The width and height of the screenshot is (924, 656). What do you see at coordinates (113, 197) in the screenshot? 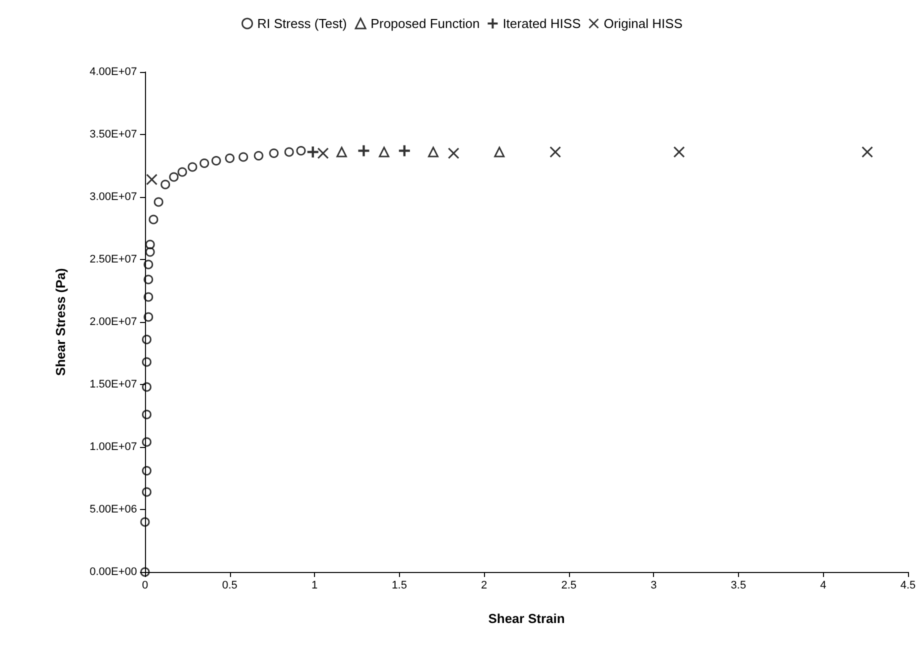
I see `y-tick-label: 3.00E+07` at bounding box center [113, 197].